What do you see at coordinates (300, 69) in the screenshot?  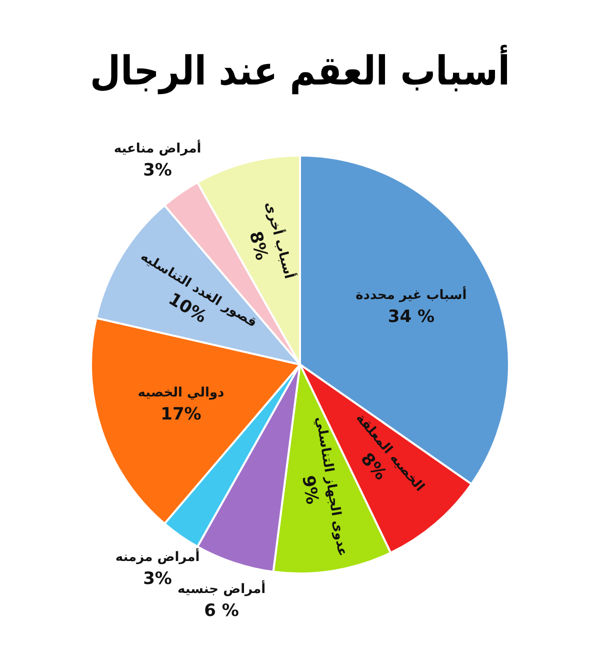 I see `chart-title: أسباب العقم عند الرجال` at bounding box center [300, 69].